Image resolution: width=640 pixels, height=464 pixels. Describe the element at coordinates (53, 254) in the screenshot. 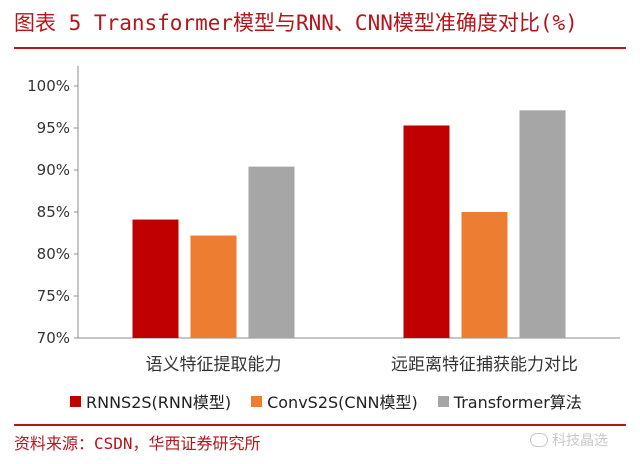

I see `y-tick-label: 80%` at that location.